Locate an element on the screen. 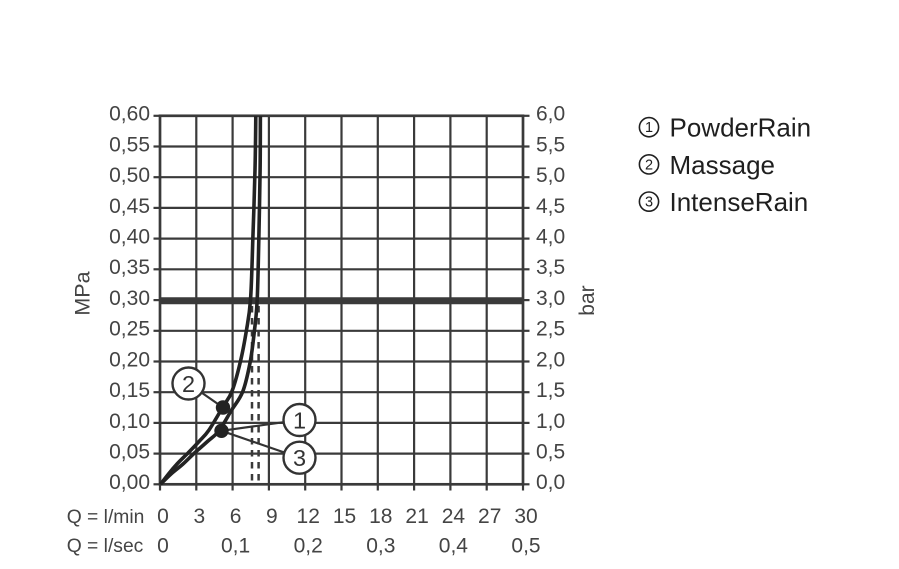 The height and width of the screenshot is (569, 899). svg-text: 1,5 is located at coordinates (550, 390).